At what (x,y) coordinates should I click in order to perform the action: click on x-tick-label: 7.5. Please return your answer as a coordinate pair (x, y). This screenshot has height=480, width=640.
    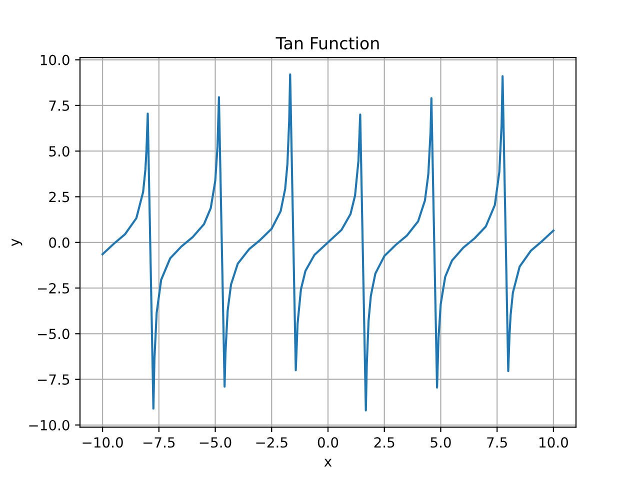
    Looking at the image, I should click on (497, 442).